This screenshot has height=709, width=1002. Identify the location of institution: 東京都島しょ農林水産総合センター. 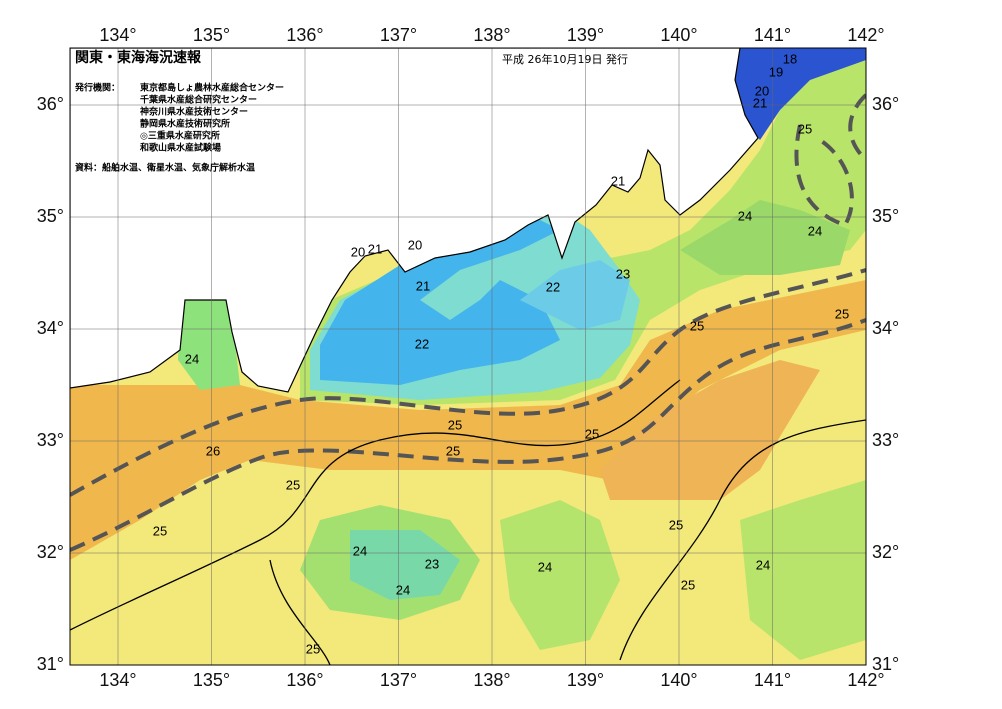
(212, 88).